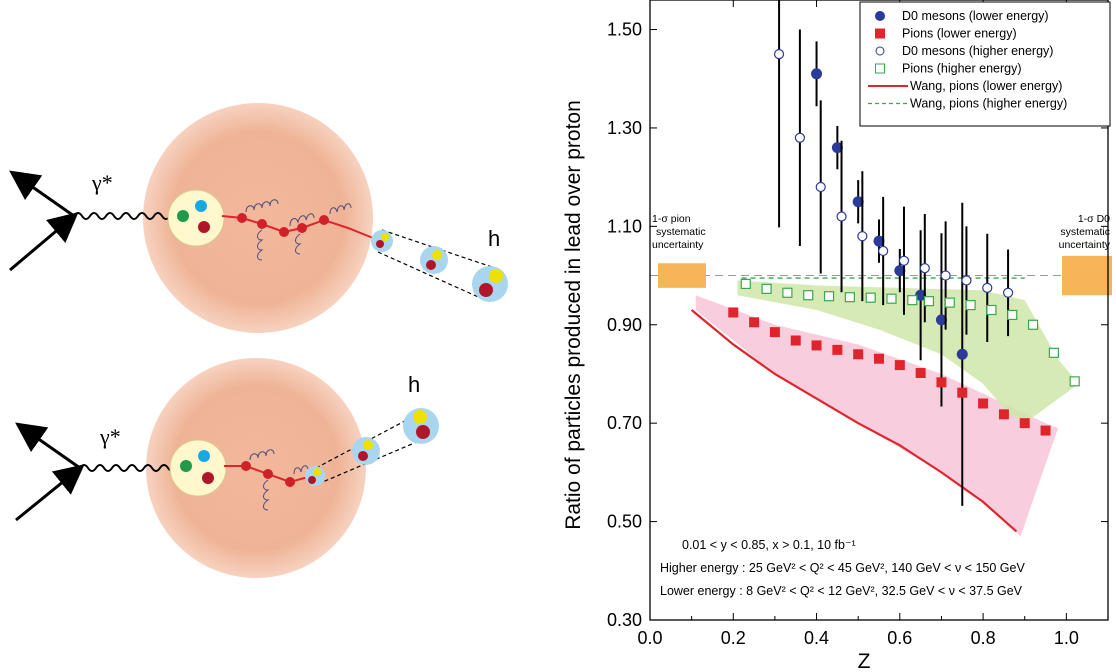 The width and height of the screenshot is (1116, 672). I want to click on quark-blue-bottom, so click(204, 456).